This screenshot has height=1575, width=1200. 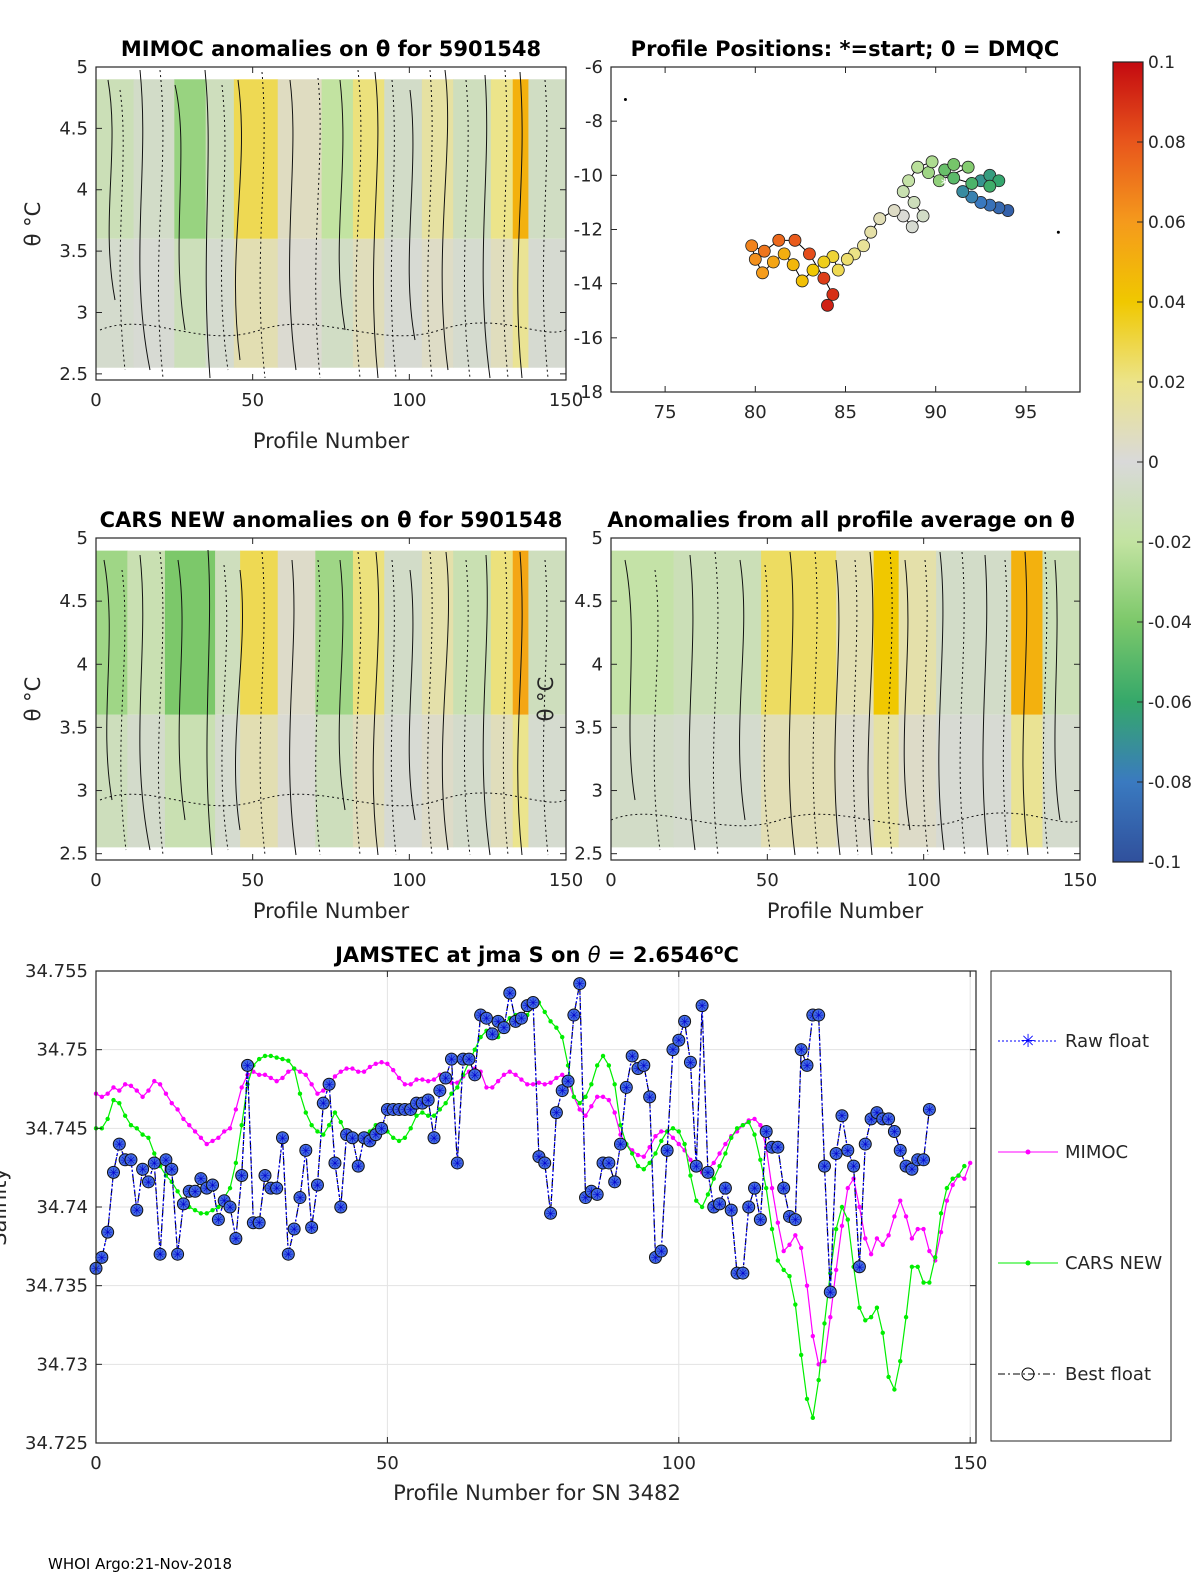 I want to click on mimoc-x-ticks: 0 50 100 150, so click(x=336, y=239).